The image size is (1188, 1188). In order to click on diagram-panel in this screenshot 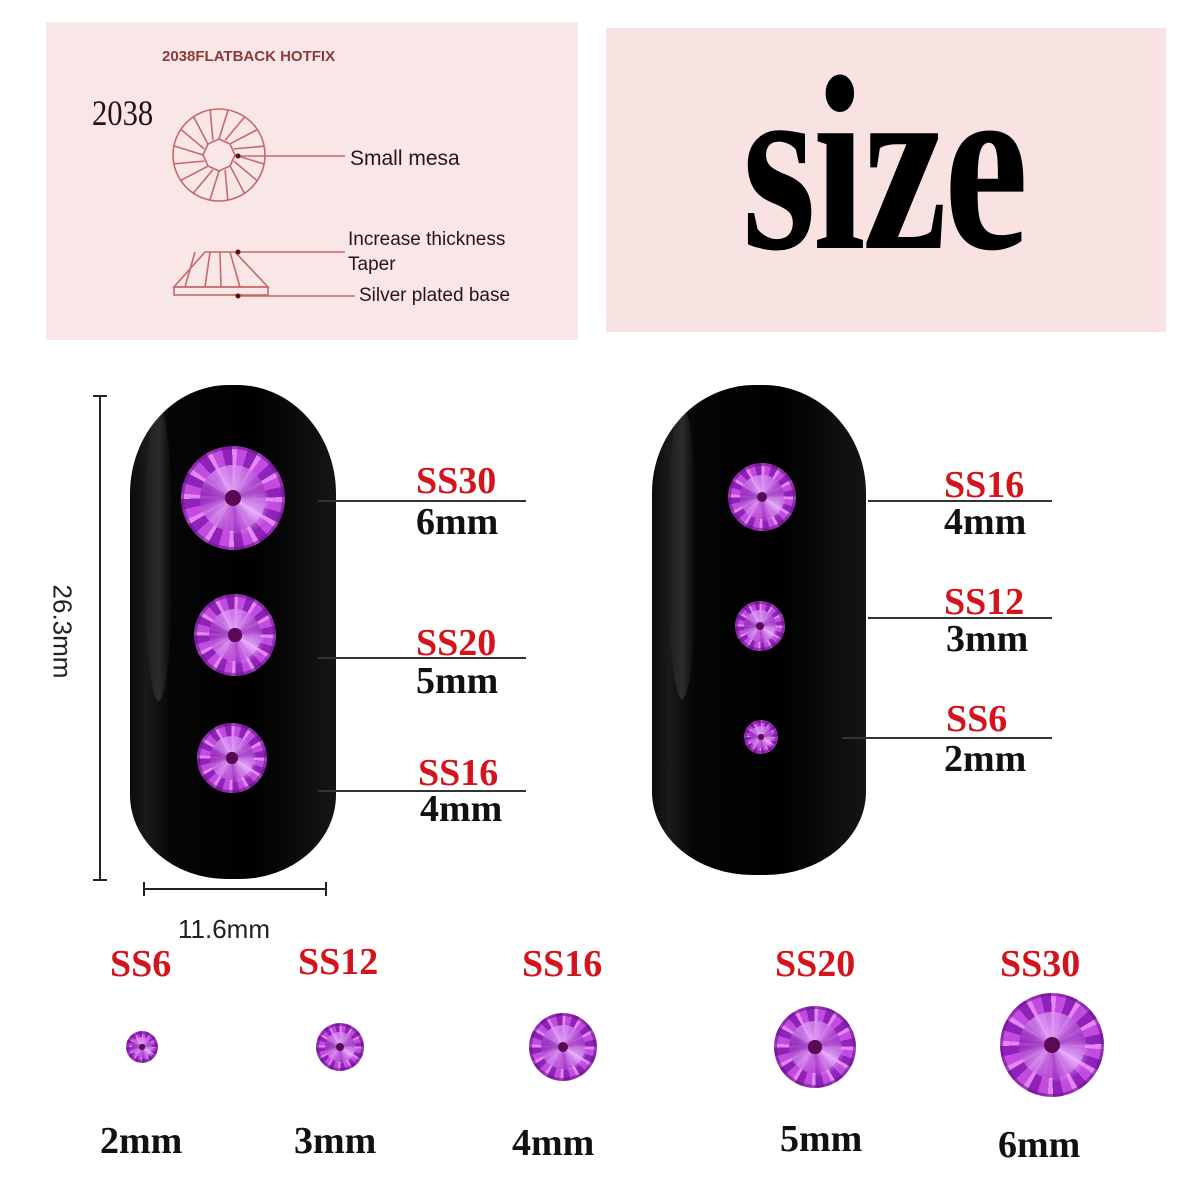, I will do `click(312, 181)`.